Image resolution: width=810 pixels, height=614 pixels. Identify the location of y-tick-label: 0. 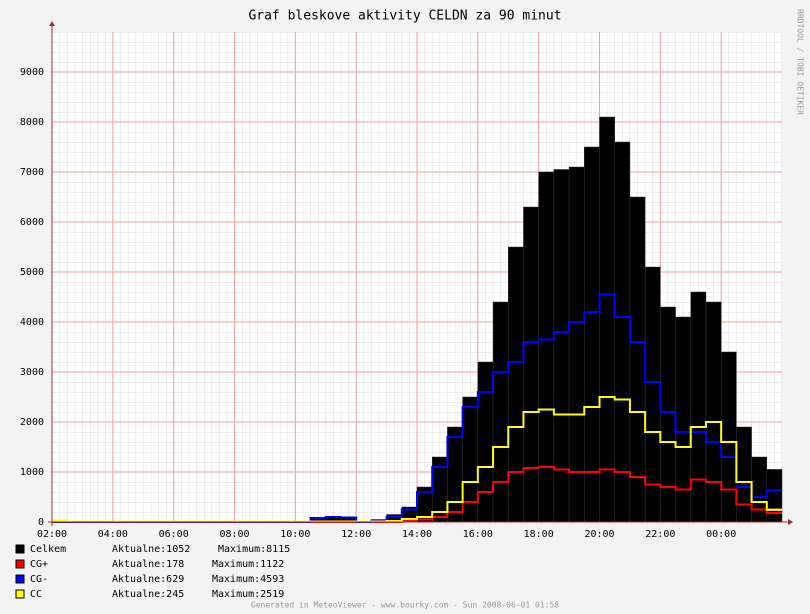
(41, 522).